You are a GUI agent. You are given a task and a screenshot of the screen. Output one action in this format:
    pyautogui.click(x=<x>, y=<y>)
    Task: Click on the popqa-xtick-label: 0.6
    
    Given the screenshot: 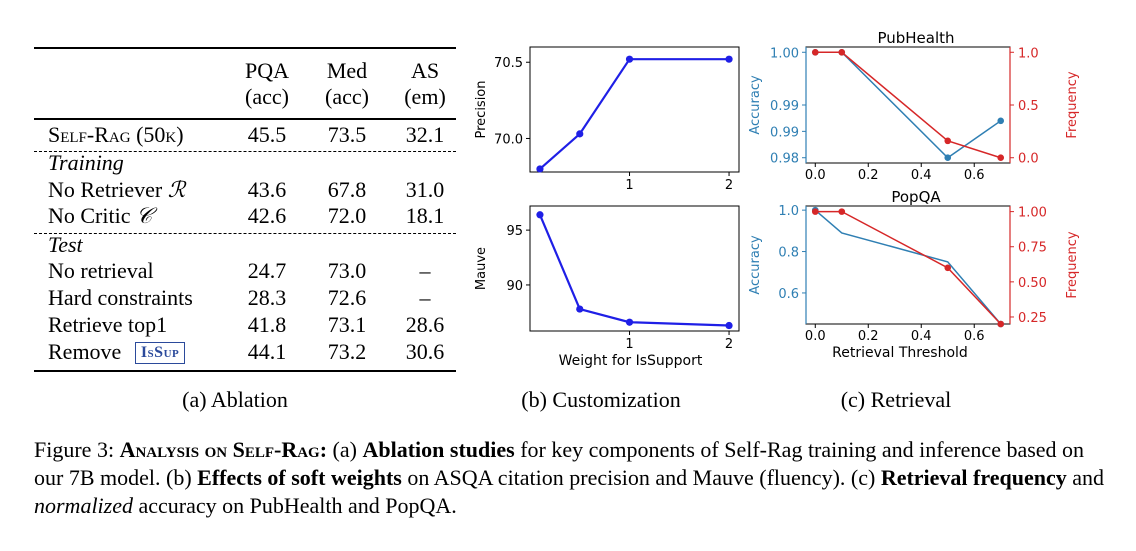 What is the action you would take?
    pyautogui.click(x=974, y=336)
    